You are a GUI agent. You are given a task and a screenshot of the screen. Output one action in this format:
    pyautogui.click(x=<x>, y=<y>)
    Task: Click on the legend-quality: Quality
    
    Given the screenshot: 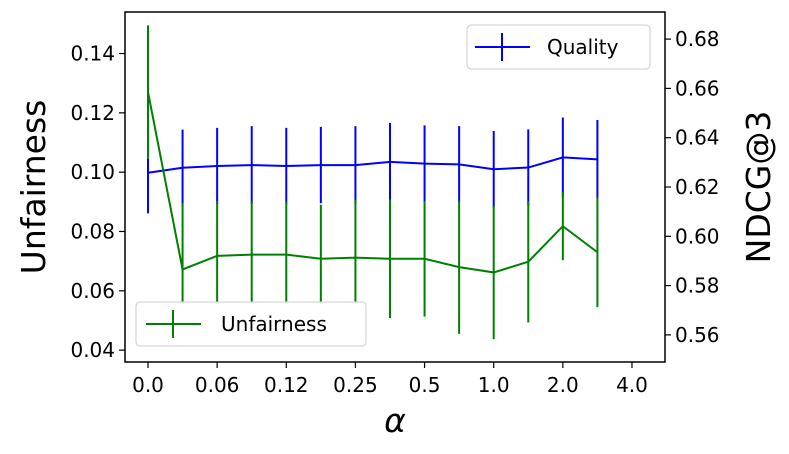 What is the action you would take?
    pyautogui.click(x=558, y=47)
    